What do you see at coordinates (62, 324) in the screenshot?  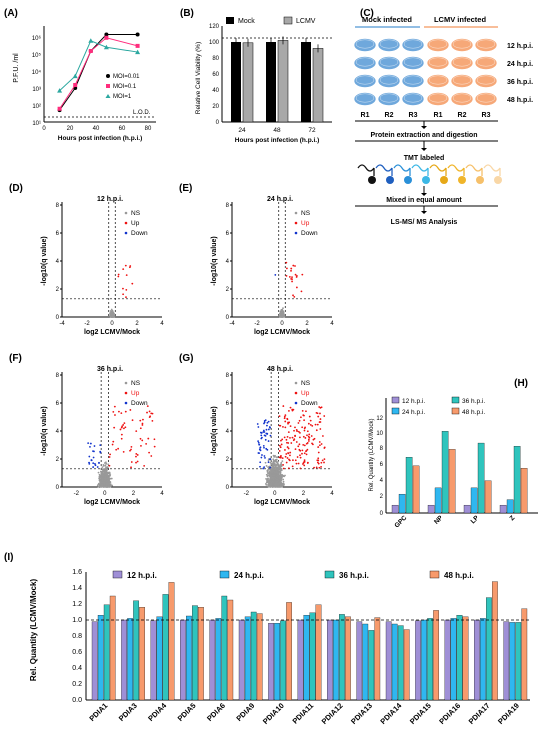 I see `volcano-xtick: -4` at bounding box center [62, 324].